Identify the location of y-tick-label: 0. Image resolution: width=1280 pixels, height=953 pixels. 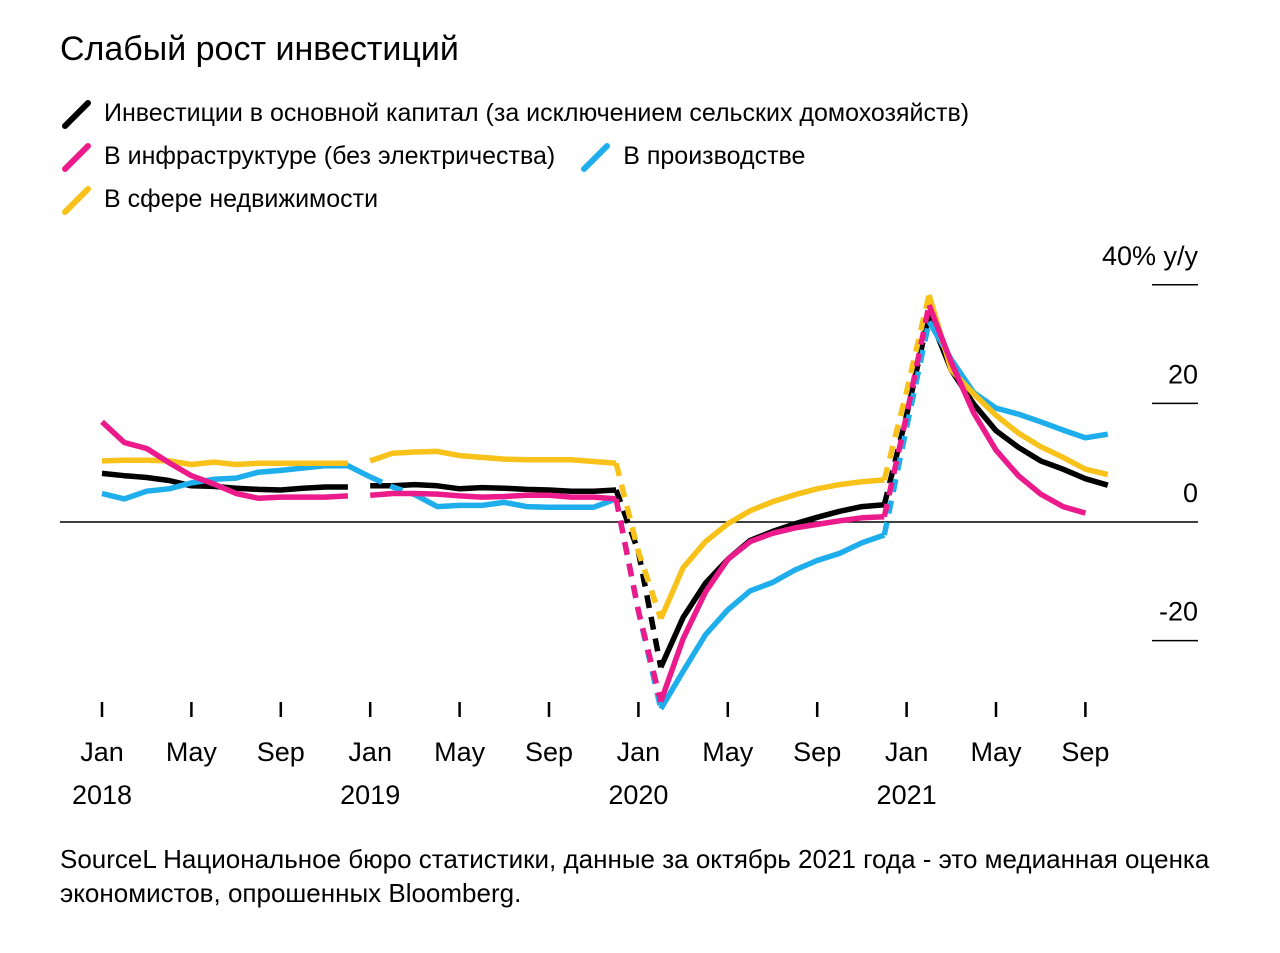
(1190, 493).